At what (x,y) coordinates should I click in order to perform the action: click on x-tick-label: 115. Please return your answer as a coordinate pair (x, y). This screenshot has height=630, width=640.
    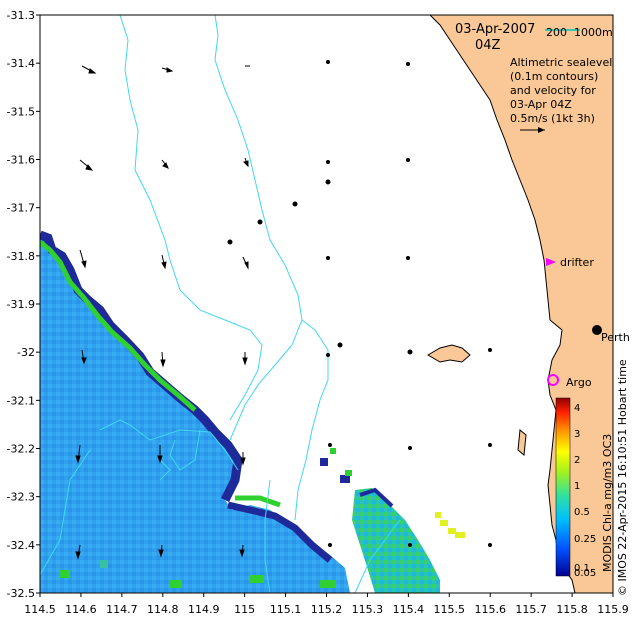
    Looking at the image, I should click on (244, 609).